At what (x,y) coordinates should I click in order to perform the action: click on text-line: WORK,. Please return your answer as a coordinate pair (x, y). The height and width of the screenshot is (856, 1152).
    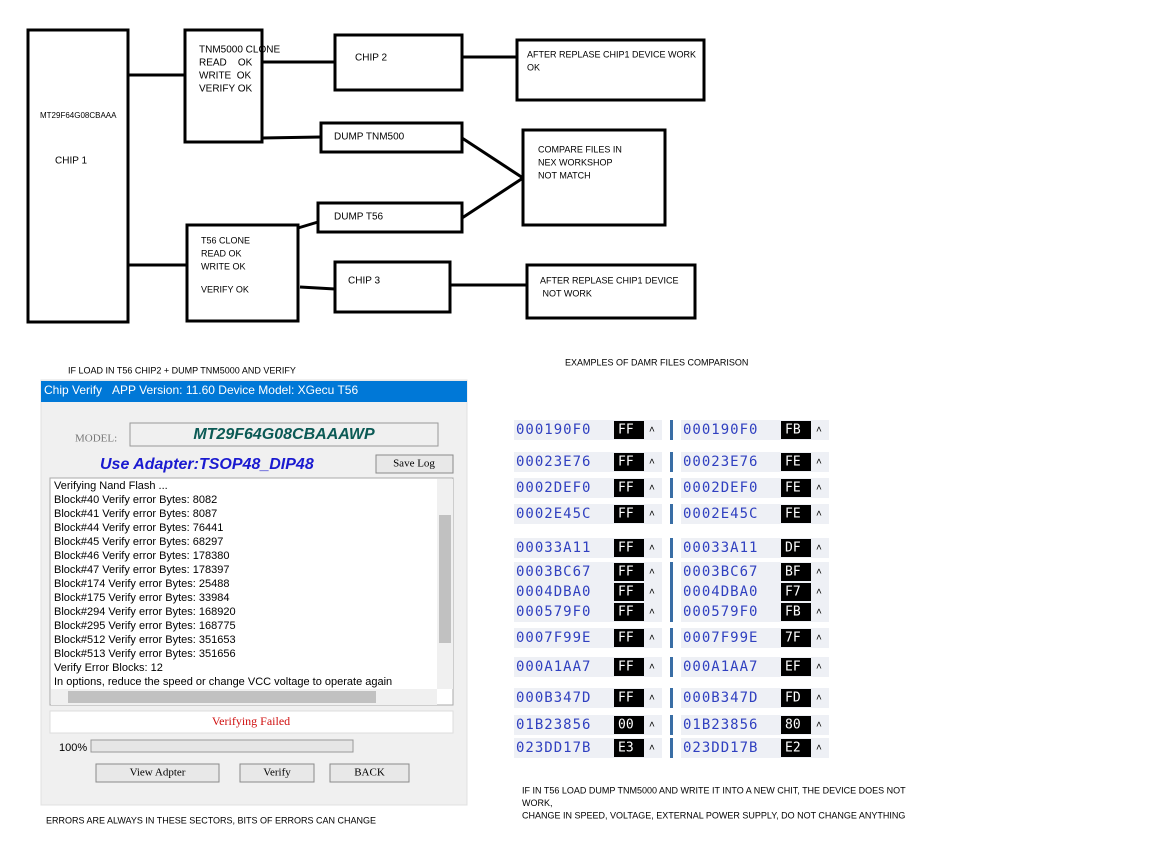
    Looking at the image, I should click on (537, 803).